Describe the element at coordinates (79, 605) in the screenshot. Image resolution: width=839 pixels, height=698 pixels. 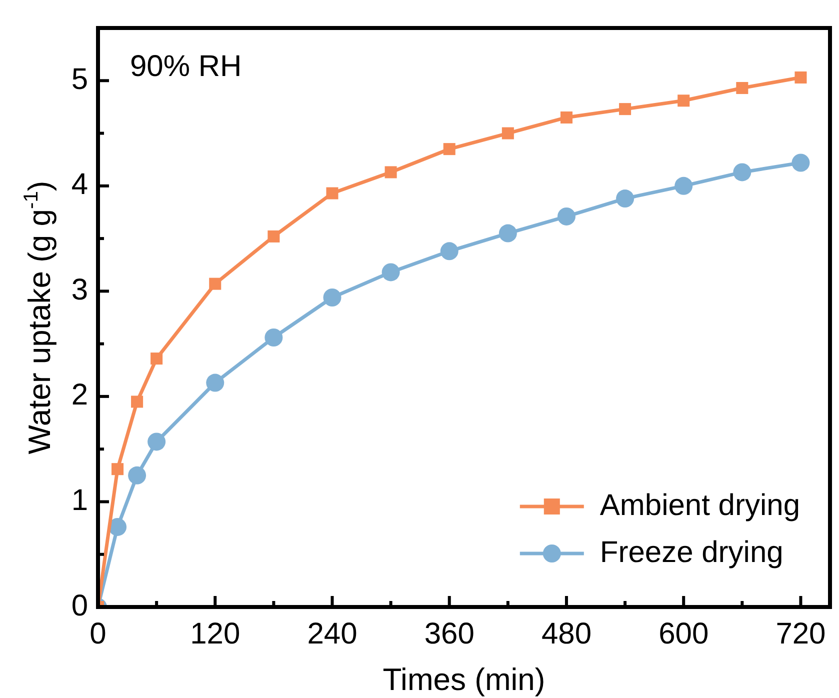
I see `y-tick-label: 0` at that location.